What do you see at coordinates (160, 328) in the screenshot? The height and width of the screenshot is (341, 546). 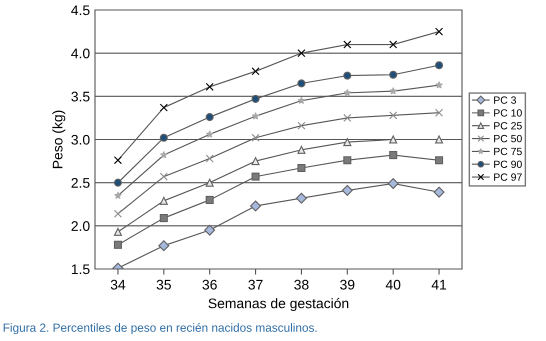 I see `text: Figura 2. Percentiles de peso en recién nacidos masculinos.` at bounding box center [160, 328].